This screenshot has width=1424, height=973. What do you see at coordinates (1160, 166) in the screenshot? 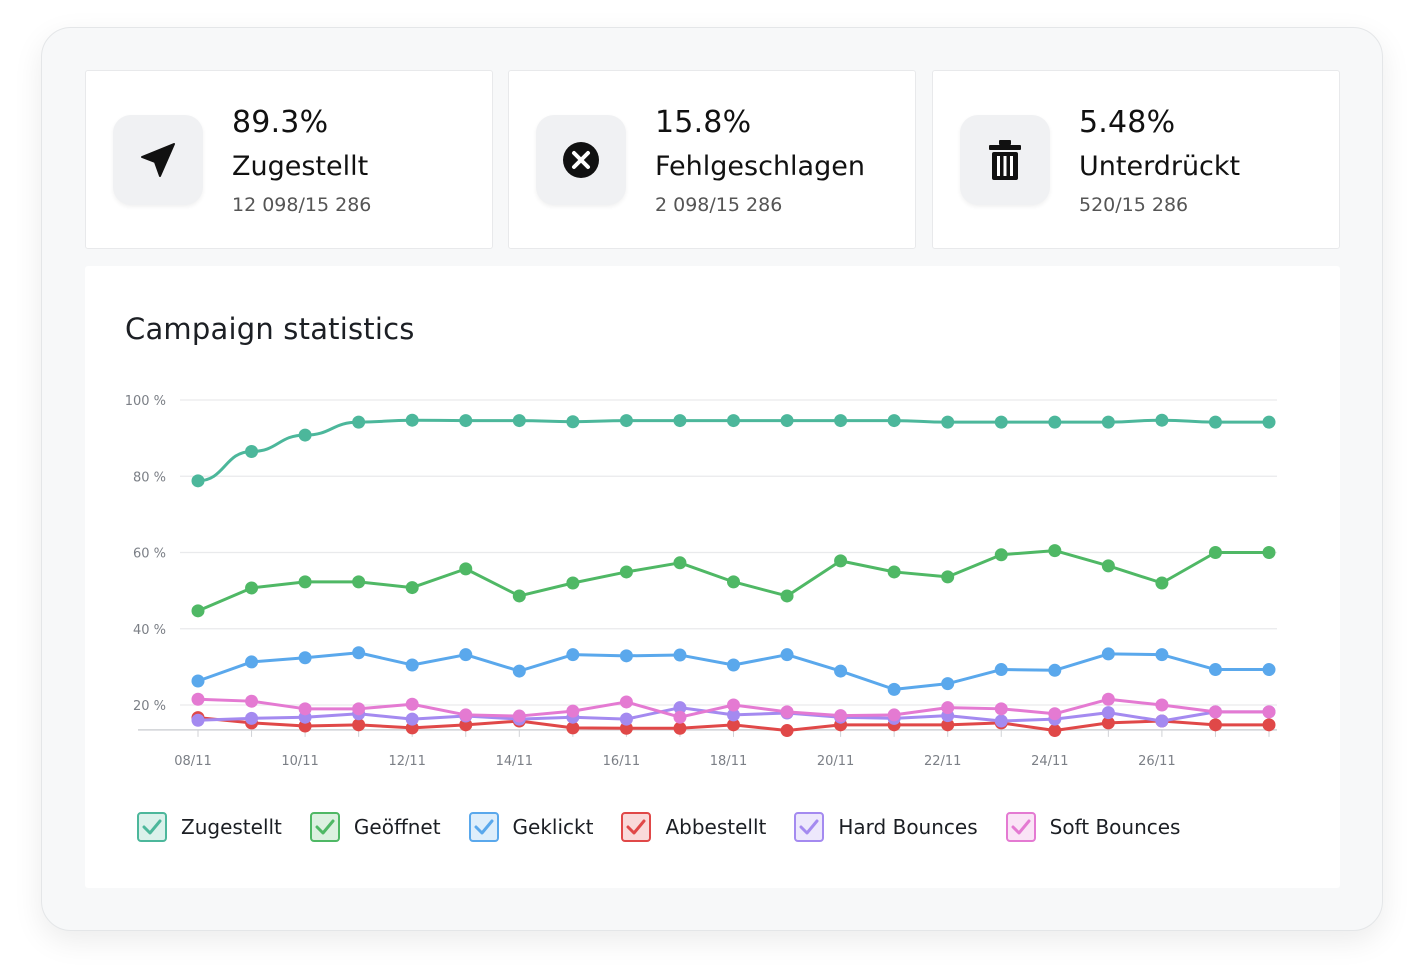
I see `stat-label: Unterdrückt` at bounding box center [1160, 166].